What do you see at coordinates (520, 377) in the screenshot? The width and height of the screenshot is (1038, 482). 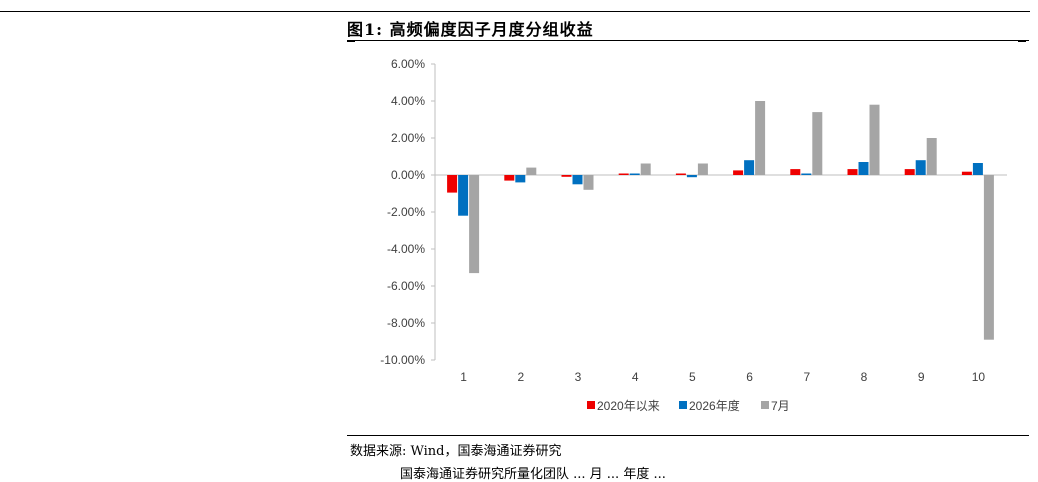 I see `x-tick-label: 2` at bounding box center [520, 377].